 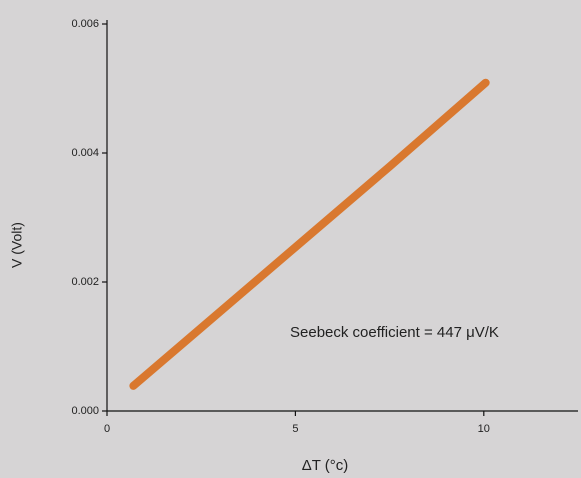 What do you see at coordinates (484, 429) in the screenshot?
I see `x-tick-label: 10` at bounding box center [484, 429].